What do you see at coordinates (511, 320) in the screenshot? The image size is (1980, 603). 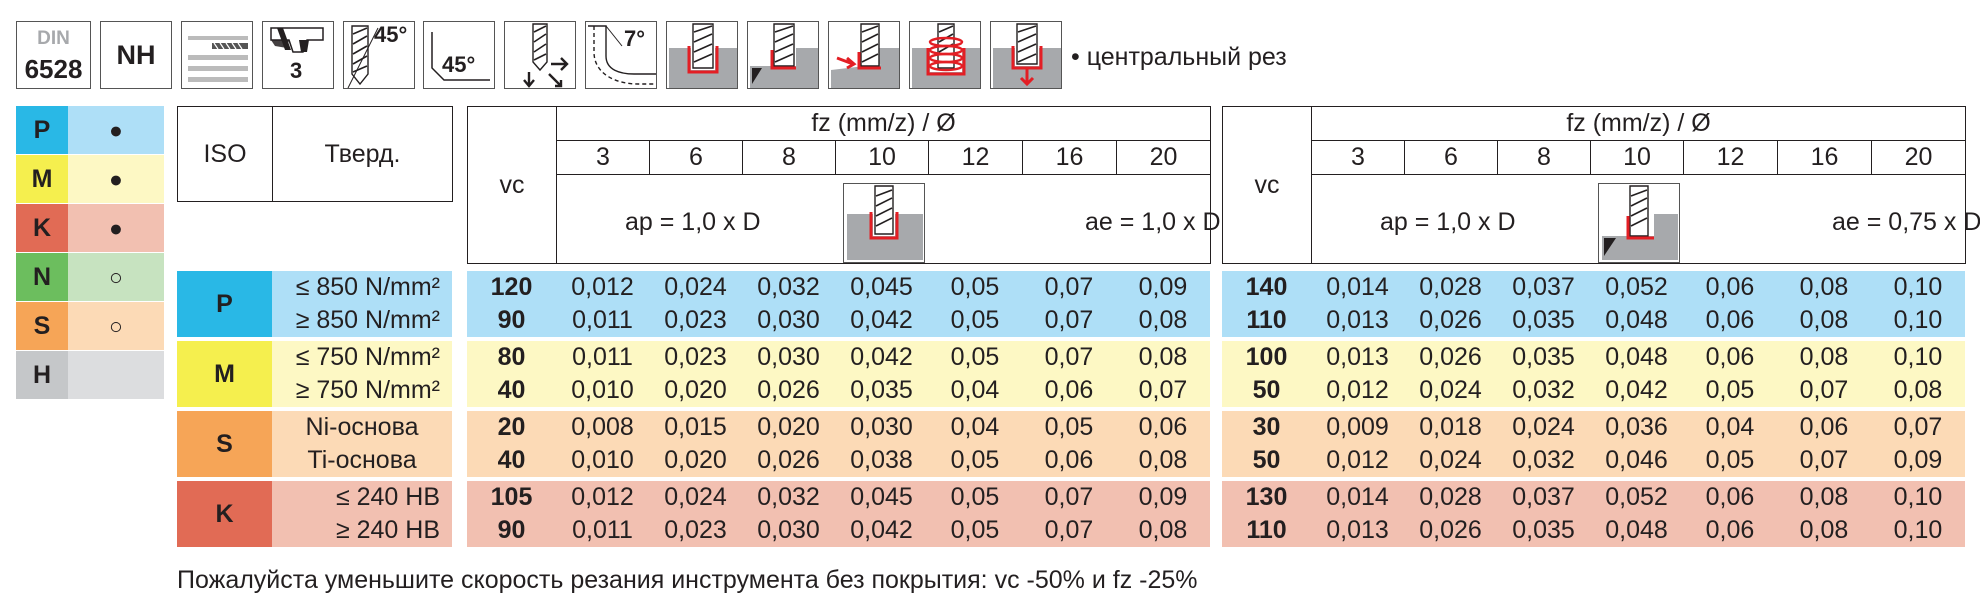 I see `vc-value: 90` at bounding box center [511, 320].